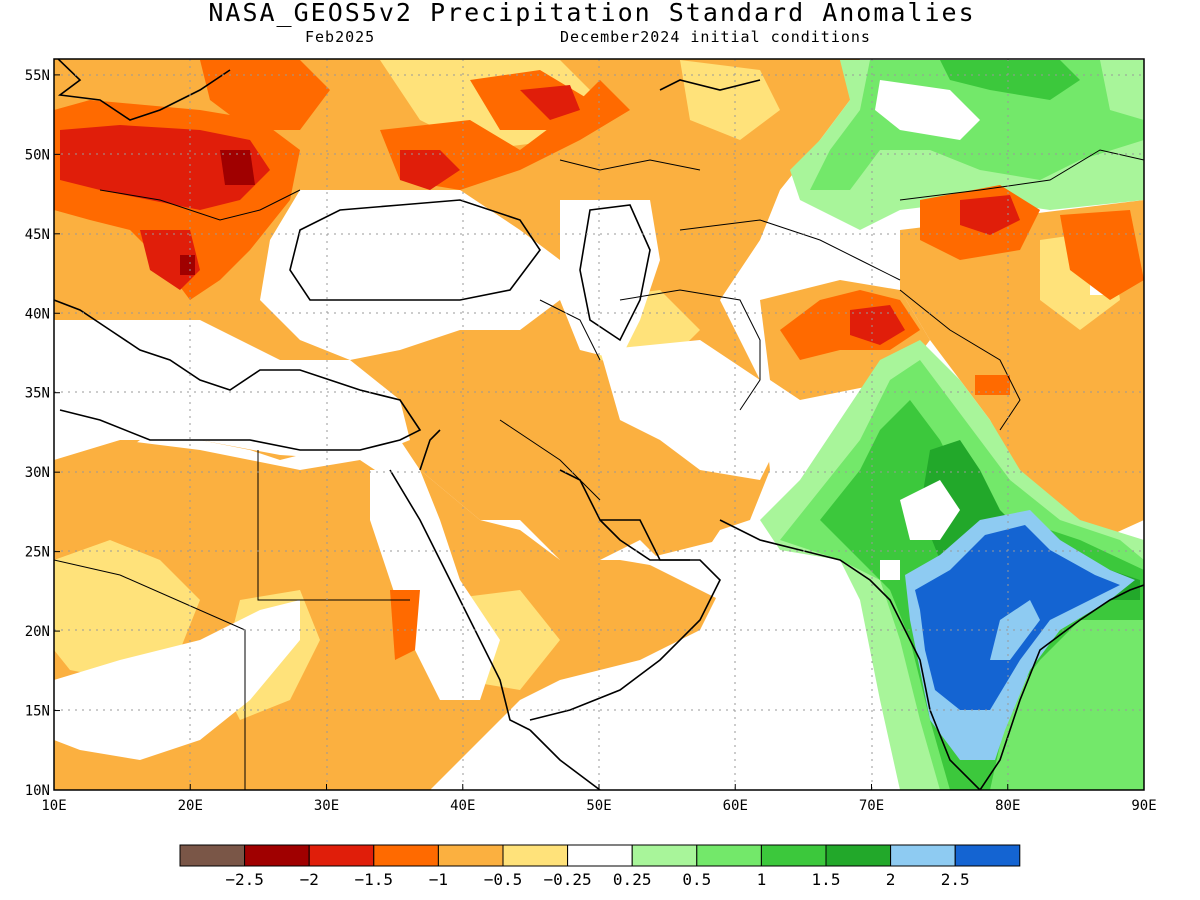  Describe the element at coordinates (340, 37) in the screenshot. I see `forecast-month: Feb2025` at that location.